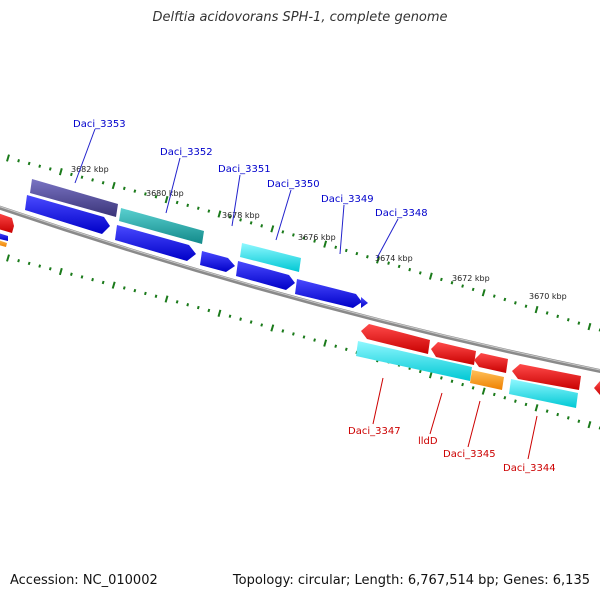 Image resolution: width=600 pixels, height=600 pixels. I want to click on label-lldd: lldD, so click(428, 441).